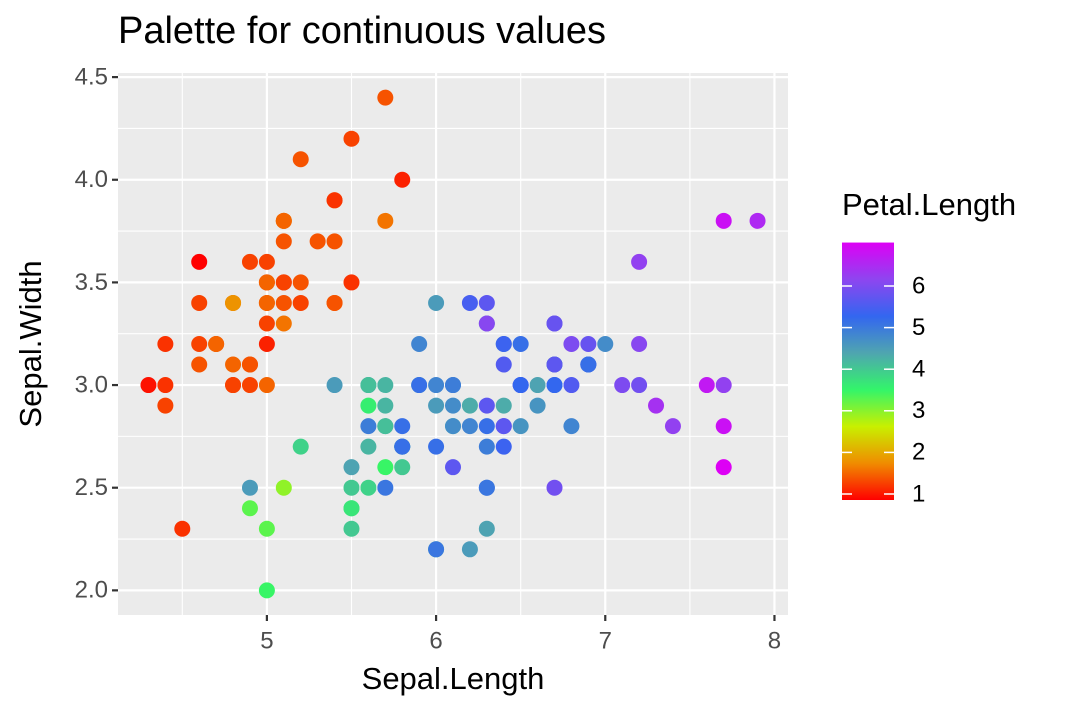 Image resolution: width=1080 pixels, height=719 pixels. Describe the element at coordinates (918, 452) in the screenshot. I see `legend-label: 2` at that location.